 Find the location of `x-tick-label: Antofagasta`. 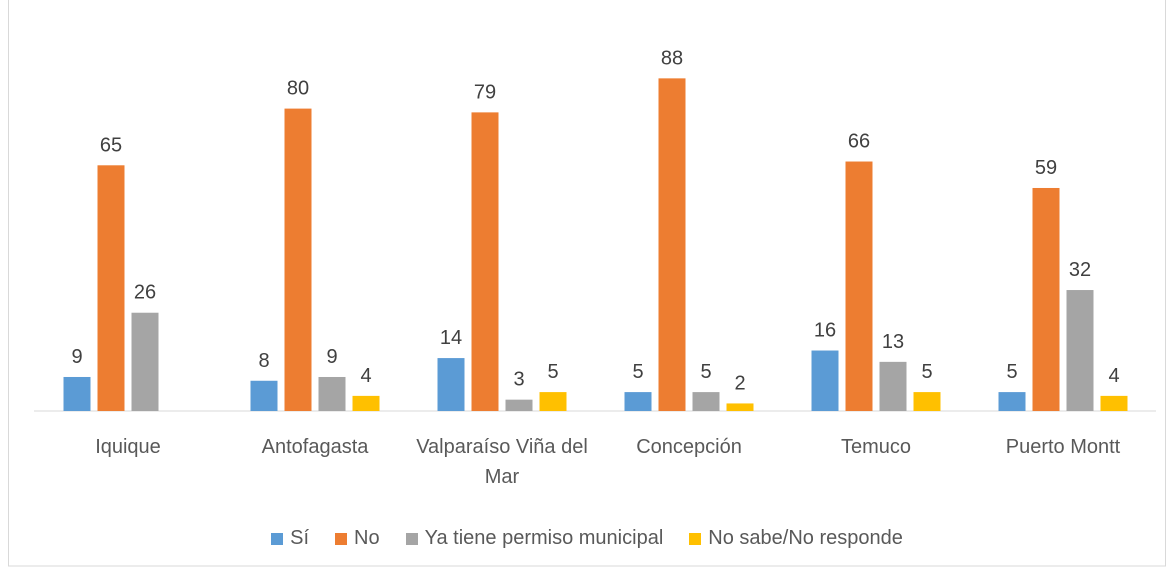

x-tick-label: Antofagasta is located at coordinates (315, 447).